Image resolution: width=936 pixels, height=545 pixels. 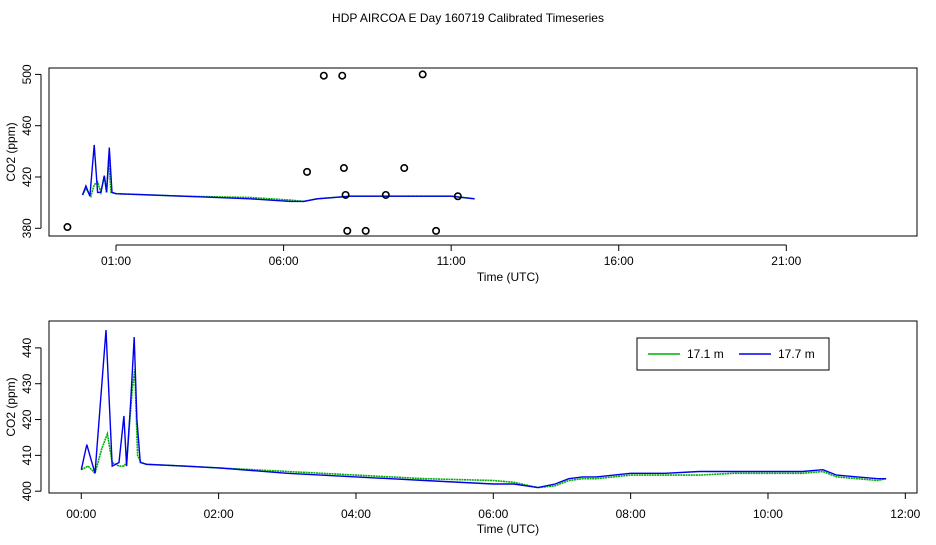 I want to click on chart-bottom-y-tick-label: 410, so click(x=27, y=455).